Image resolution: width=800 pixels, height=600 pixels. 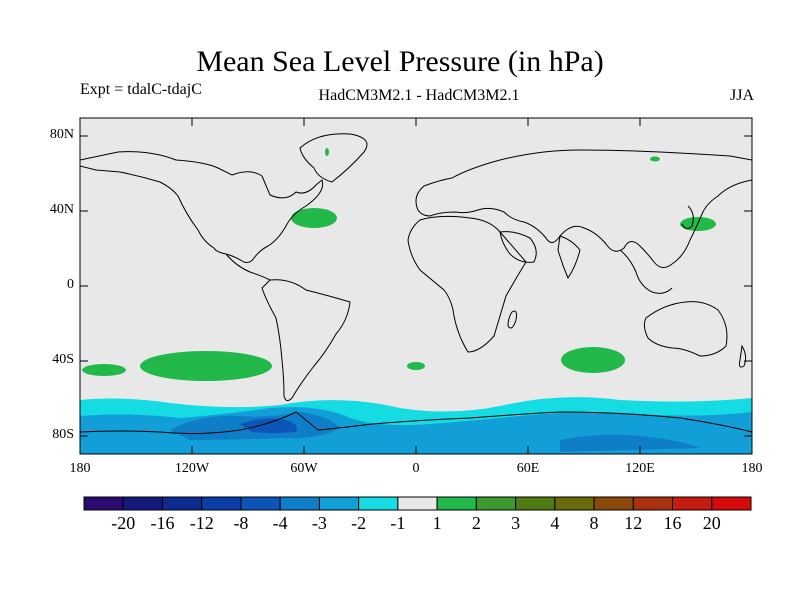 What do you see at coordinates (743, 356) in the screenshot?
I see `coast-new-zealand` at bounding box center [743, 356].